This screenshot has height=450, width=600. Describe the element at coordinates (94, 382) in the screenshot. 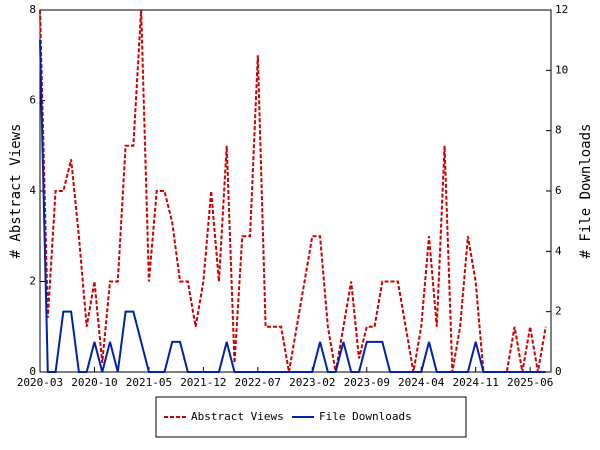

I see `x-tick-label: 2020-10` at that location.